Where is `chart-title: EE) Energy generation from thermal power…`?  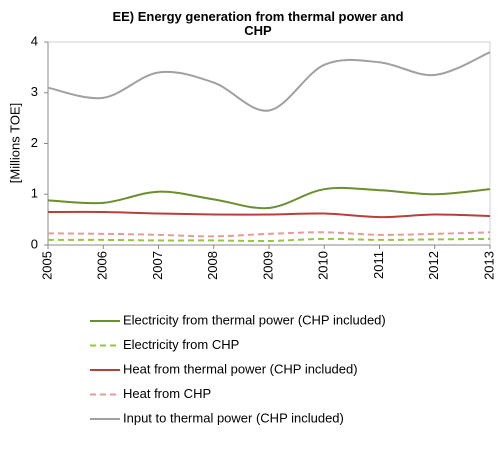 chart-title: EE) Energy generation from thermal power… is located at coordinates (257, 23).